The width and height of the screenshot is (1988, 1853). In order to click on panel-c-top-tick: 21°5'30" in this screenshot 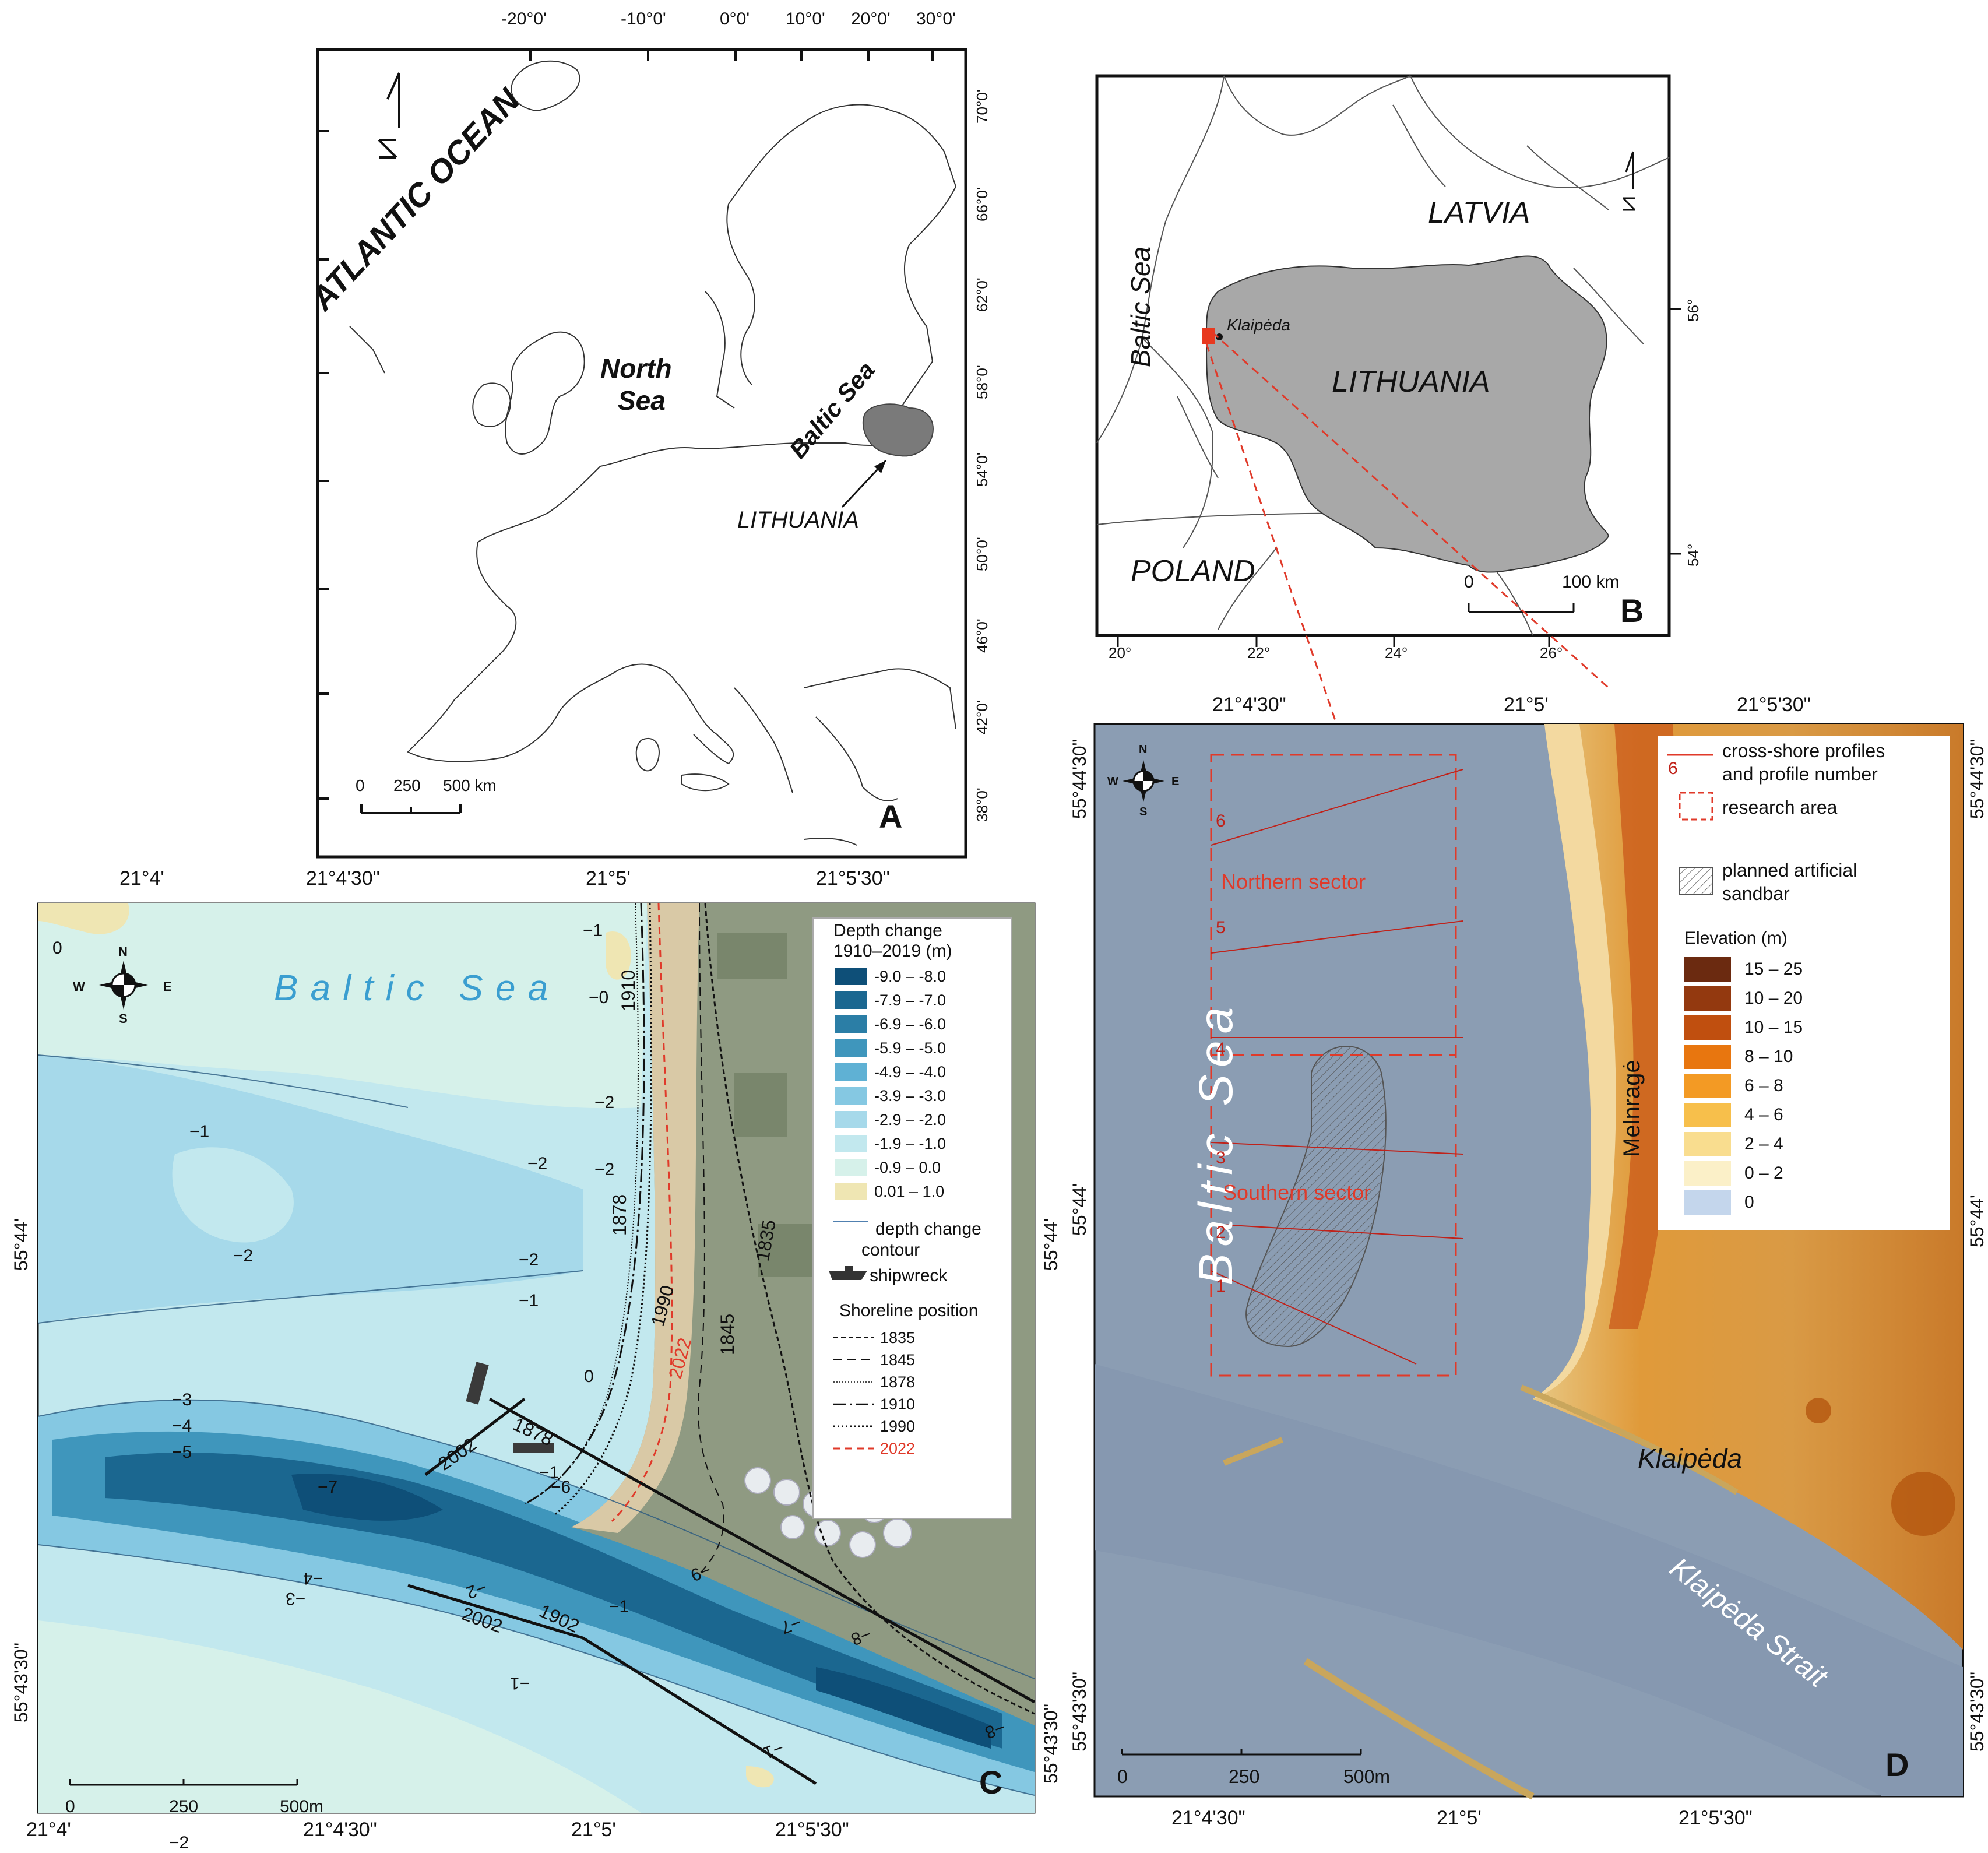, I will do `click(853, 878)`.